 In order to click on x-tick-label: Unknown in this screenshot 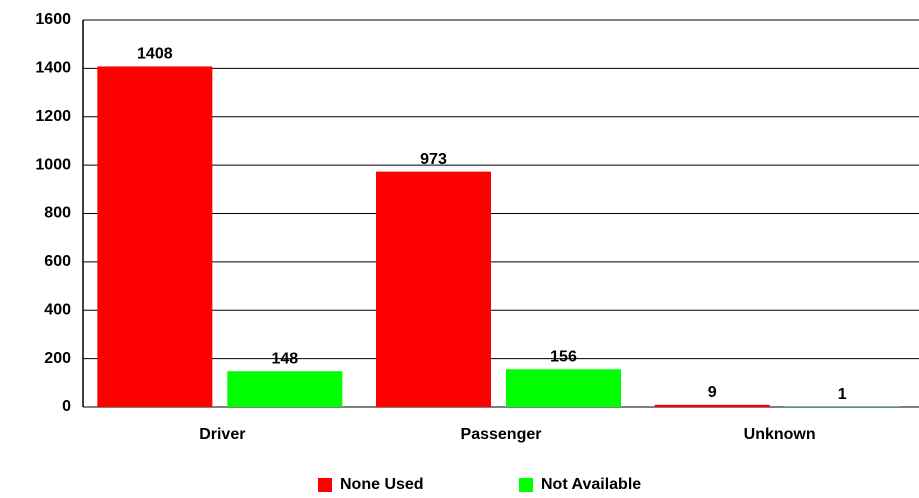, I will do `click(780, 434)`.